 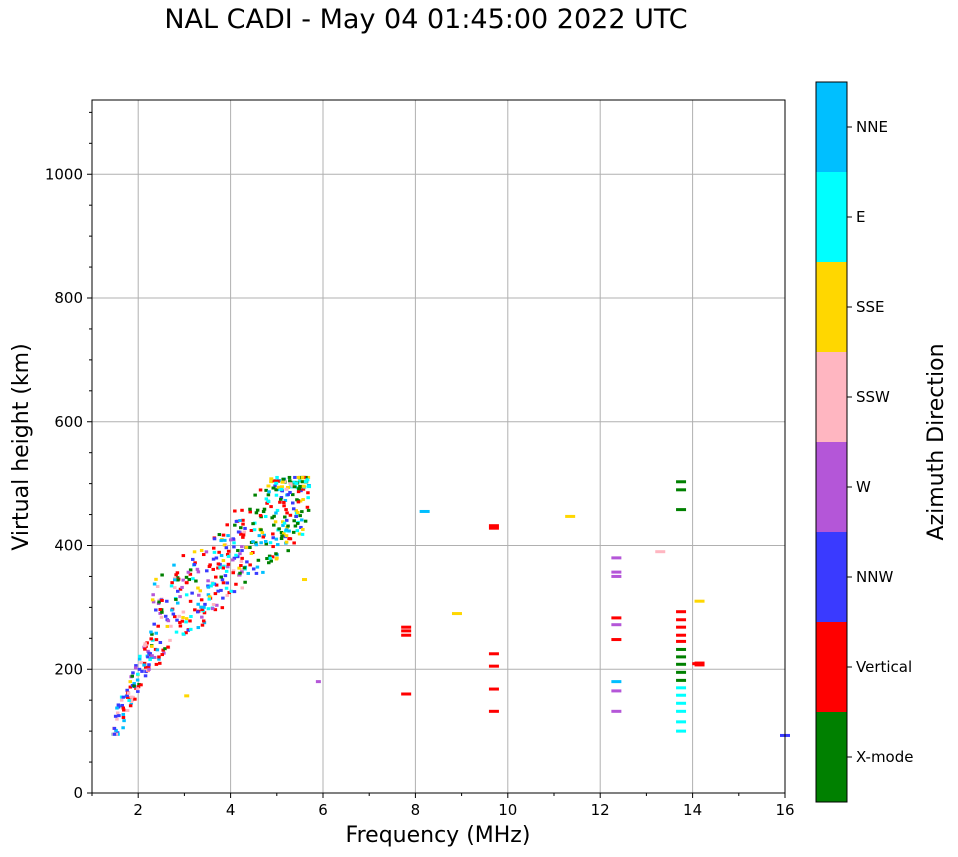 I want to click on x-tick-label: 4, so click(x=231, y=810).